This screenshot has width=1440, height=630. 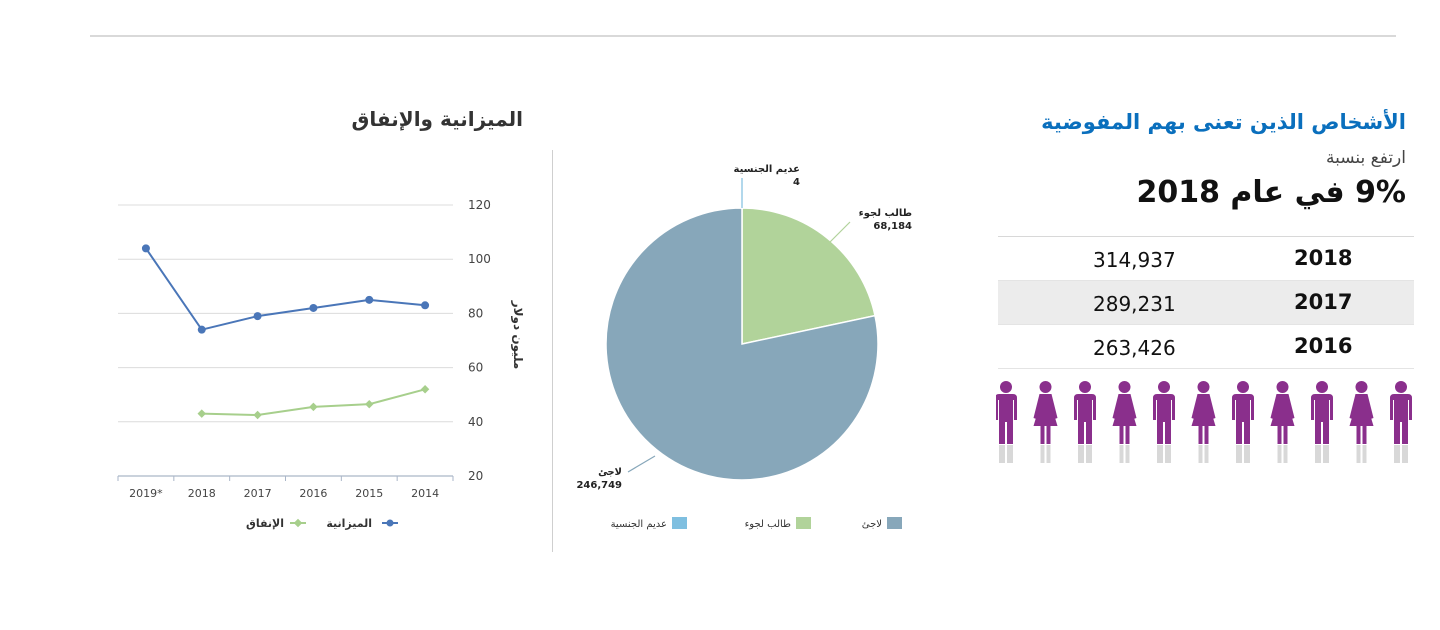 I want to click on increase-label: ارتفع بنسبة, so click(x=1366, y=158).